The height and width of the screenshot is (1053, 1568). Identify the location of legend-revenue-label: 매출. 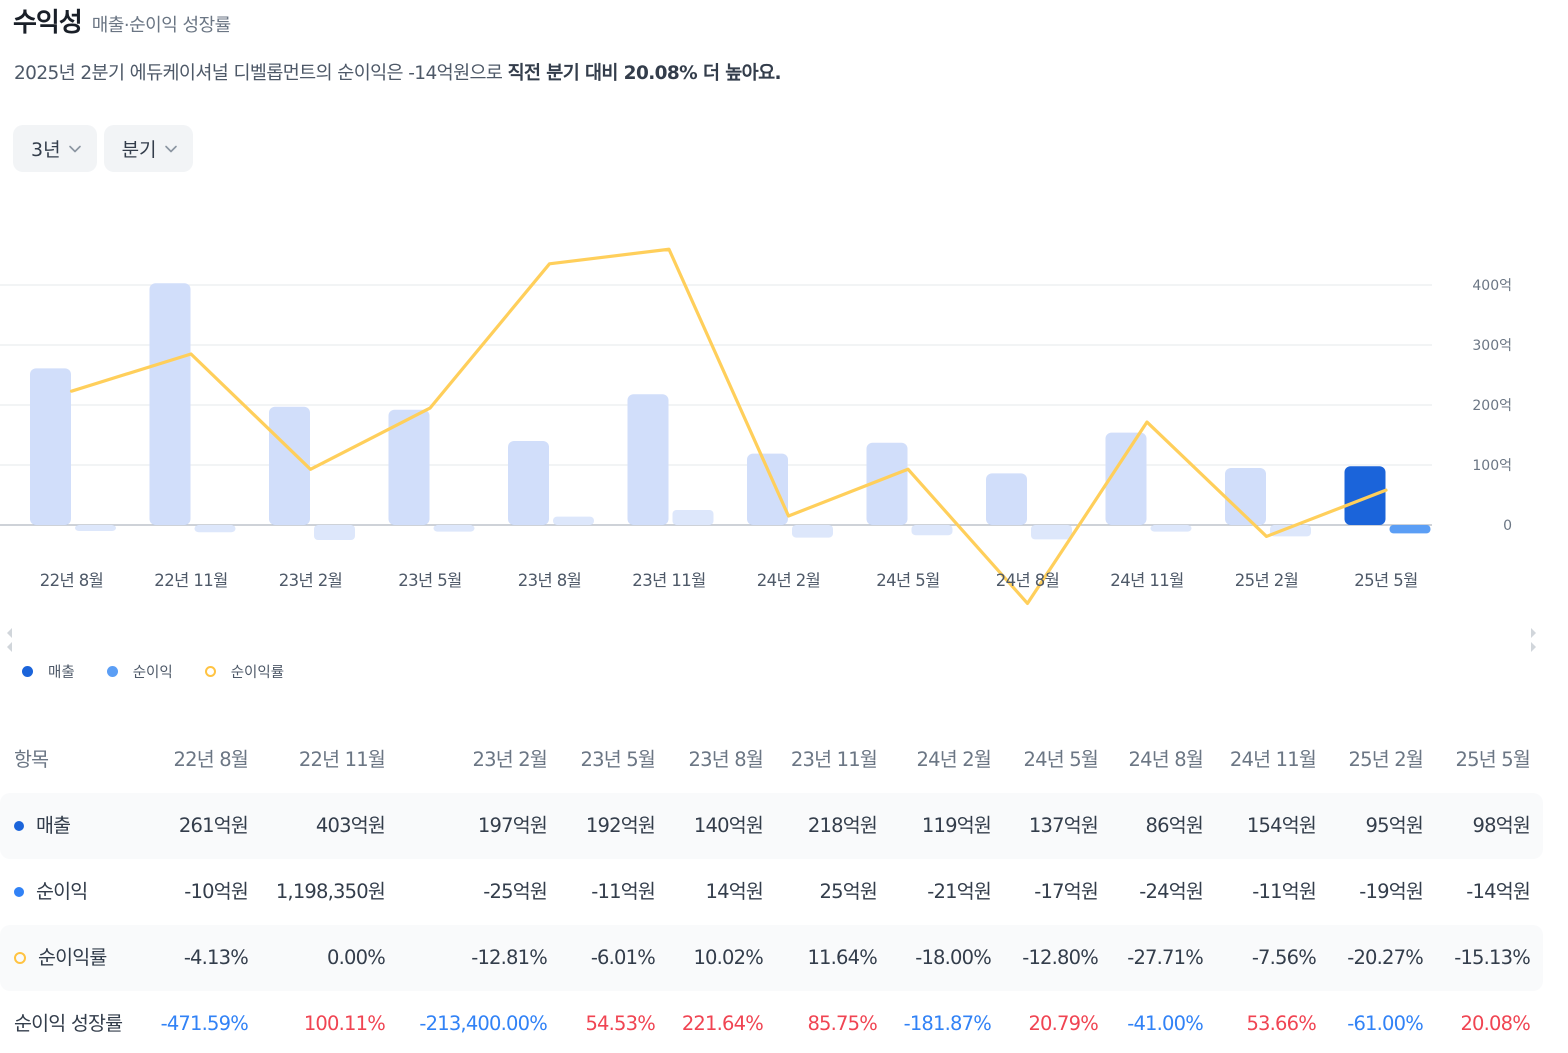
(61, 673).